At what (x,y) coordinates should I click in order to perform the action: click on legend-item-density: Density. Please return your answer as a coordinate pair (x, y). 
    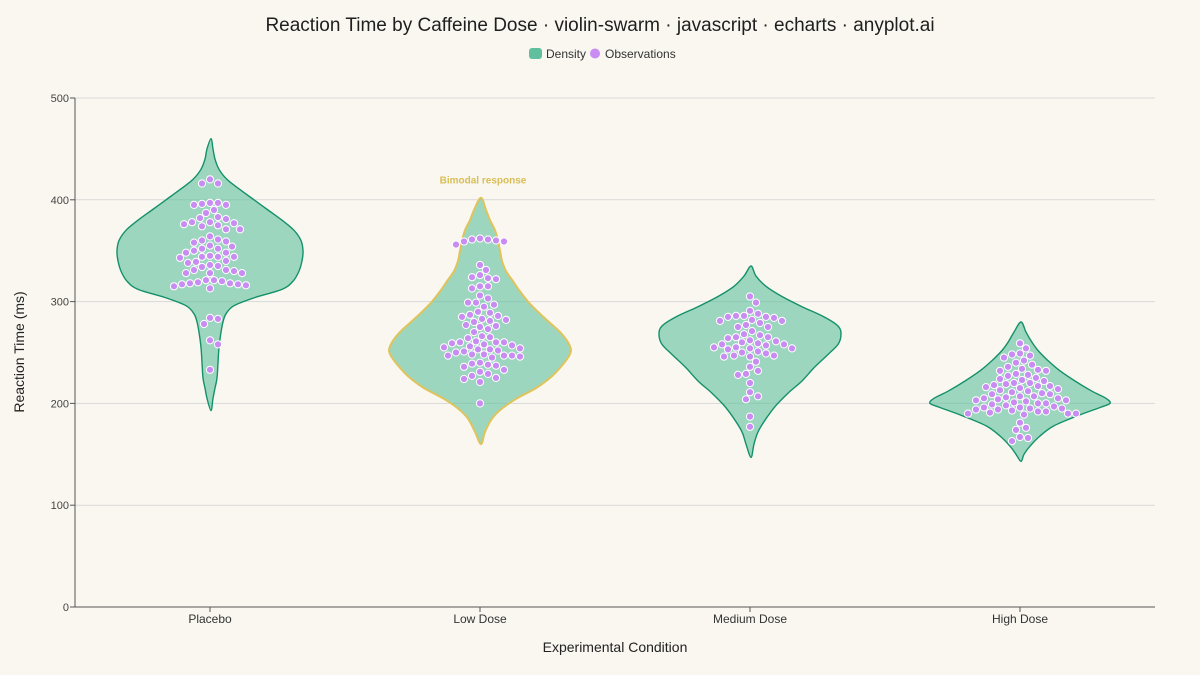
    Looking at the image, I should click on (557, 54).